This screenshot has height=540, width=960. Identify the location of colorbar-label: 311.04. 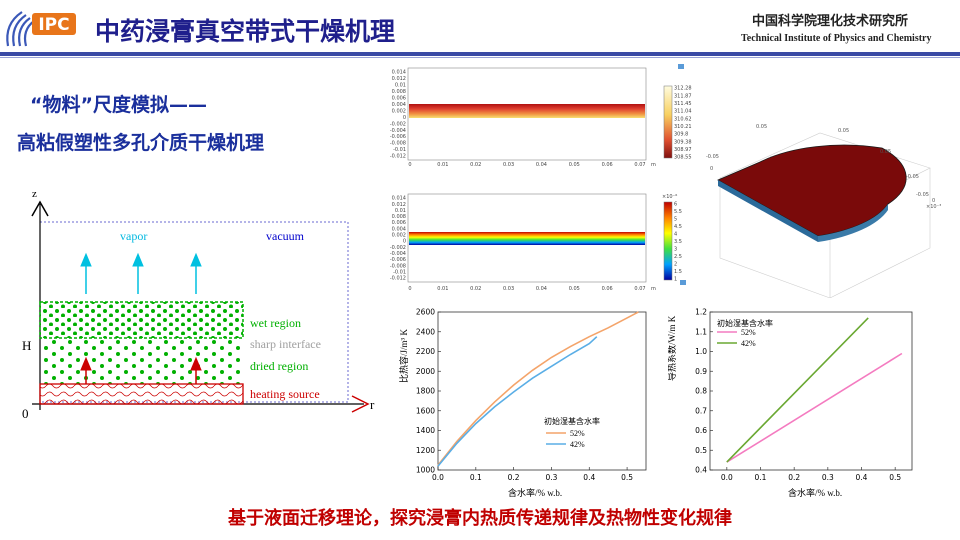
(683, 112).